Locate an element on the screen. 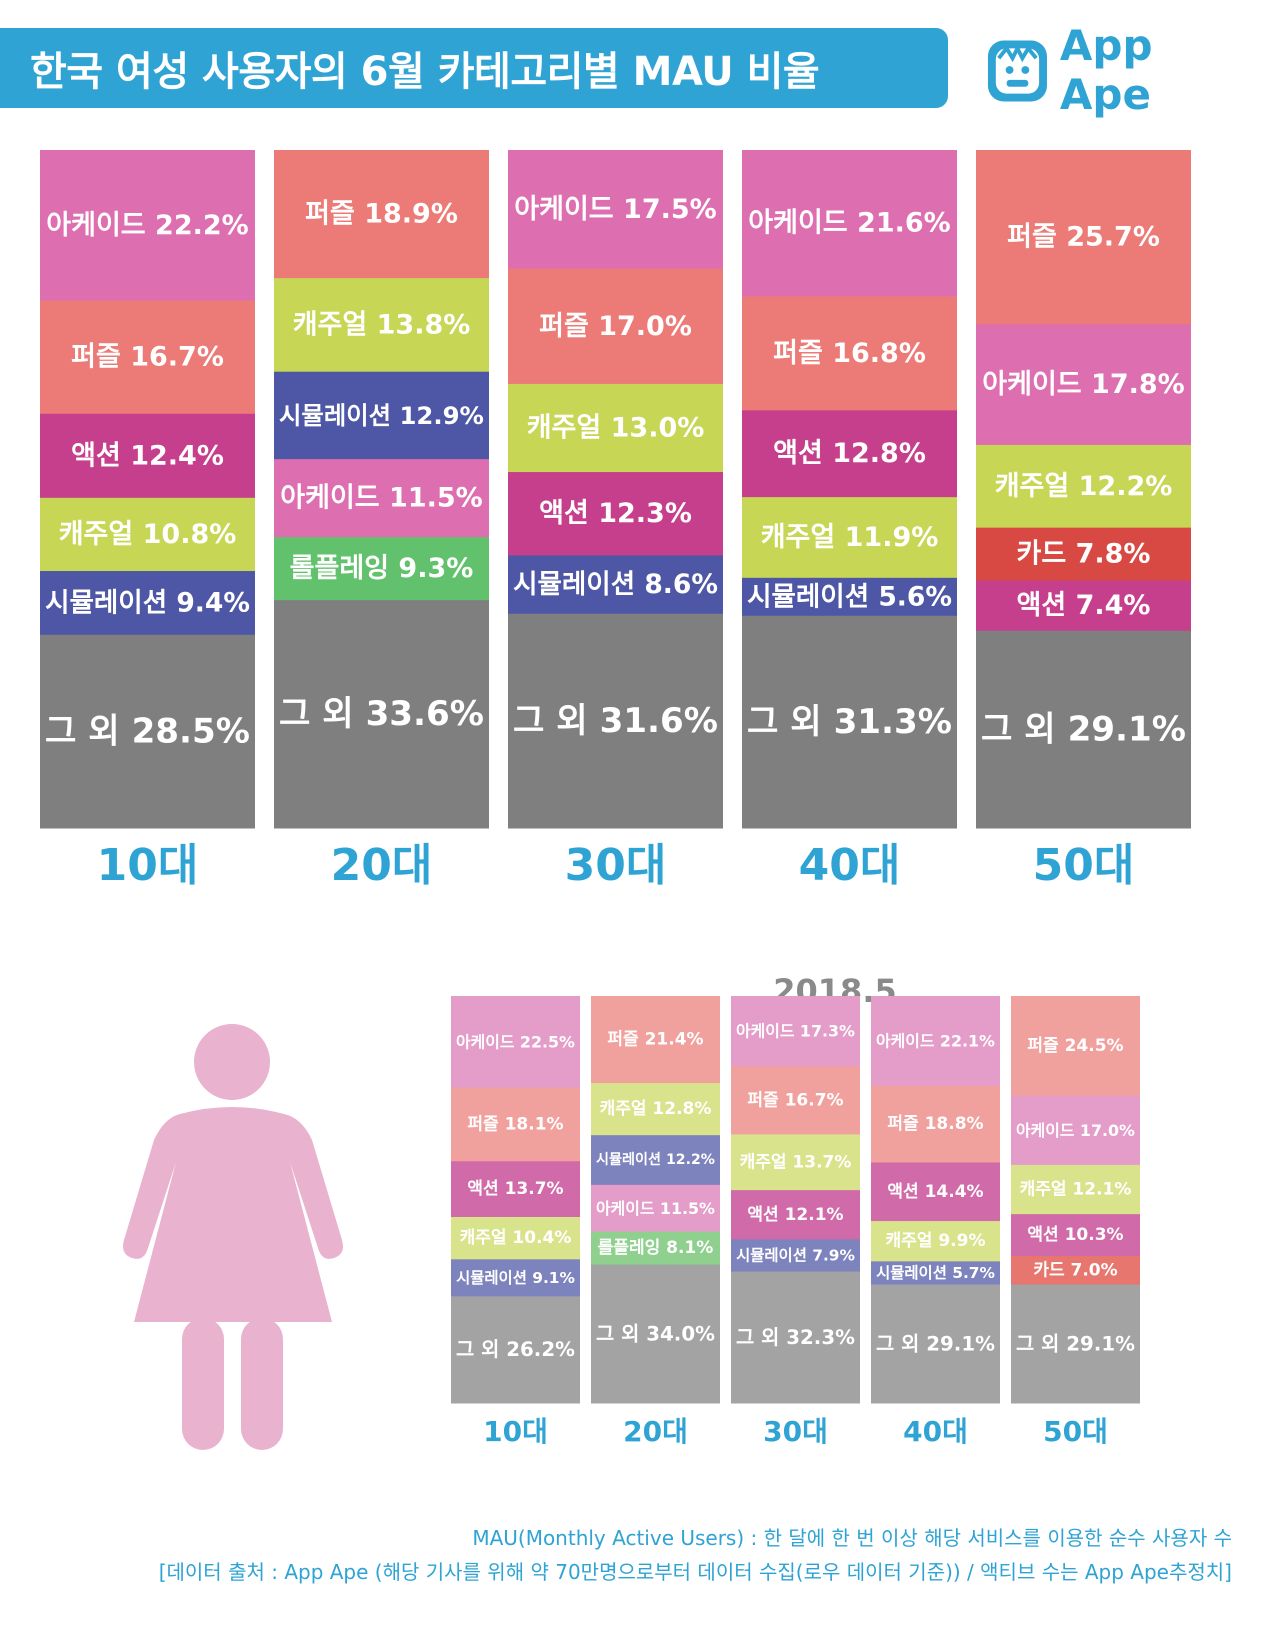 Image resolution: width=1280 pixels, height=1627 pixels. bar-label-1-5: 시뮬레이션 9.4% is located at coordinates (147, 602).